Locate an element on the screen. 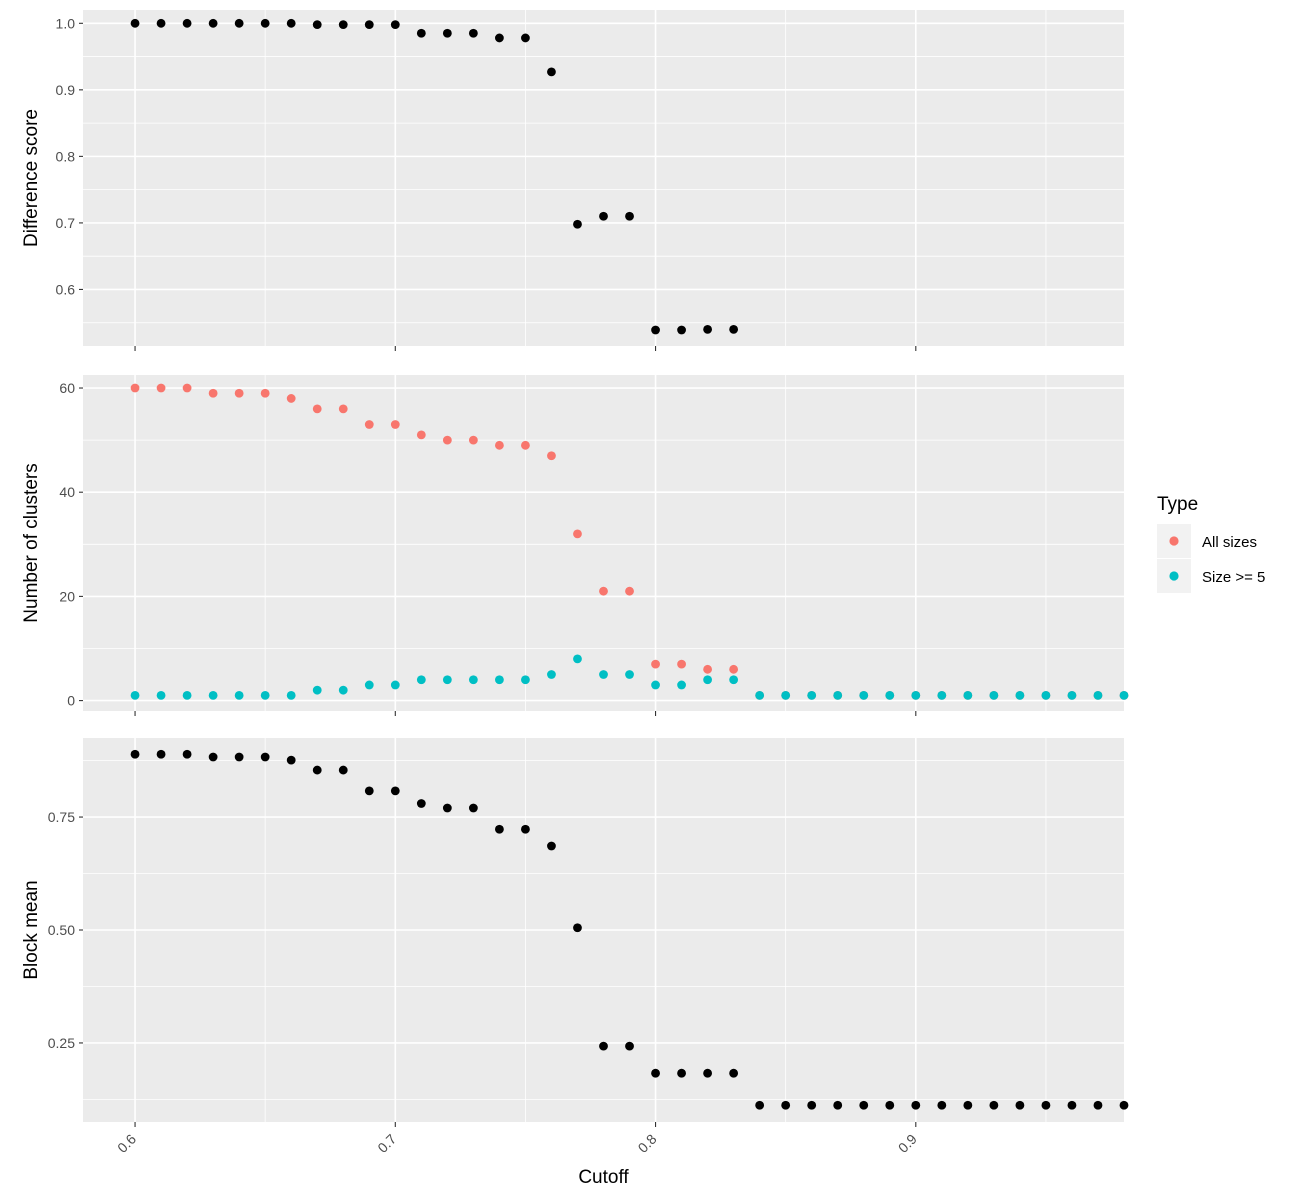 This screenshot has width=1300, height=1200. y-tick-label: 1.0 is located at coordinates (66, 23).